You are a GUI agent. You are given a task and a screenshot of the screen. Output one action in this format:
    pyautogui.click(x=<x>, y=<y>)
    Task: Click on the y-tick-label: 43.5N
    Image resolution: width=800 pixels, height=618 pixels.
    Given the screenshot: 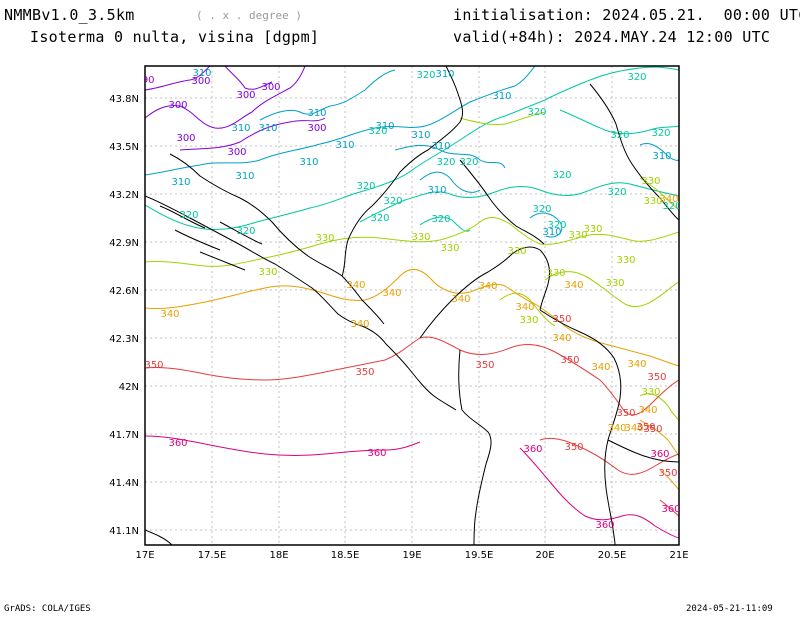 What is the action you would take?
    pyautogui.click(x=124, y=147)
    